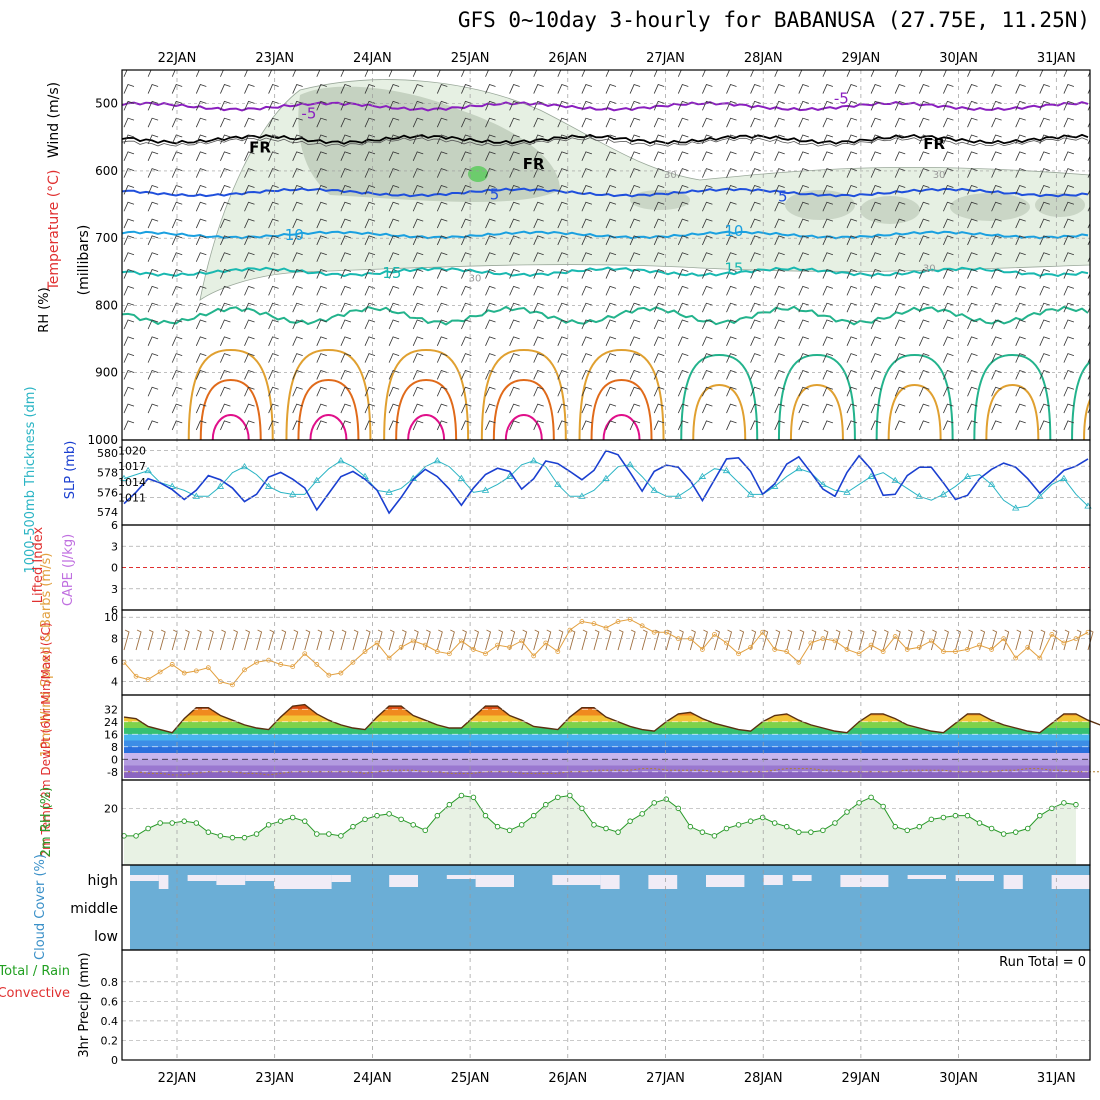  I want to click on wind-tick: 10, so click(111, 617).